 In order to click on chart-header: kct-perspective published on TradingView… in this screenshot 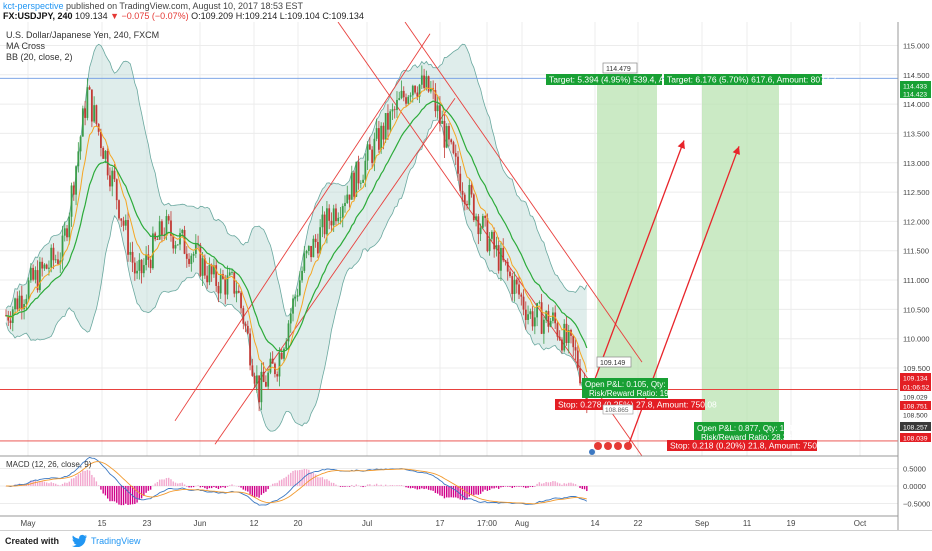, I will do `click(466, 11)`.